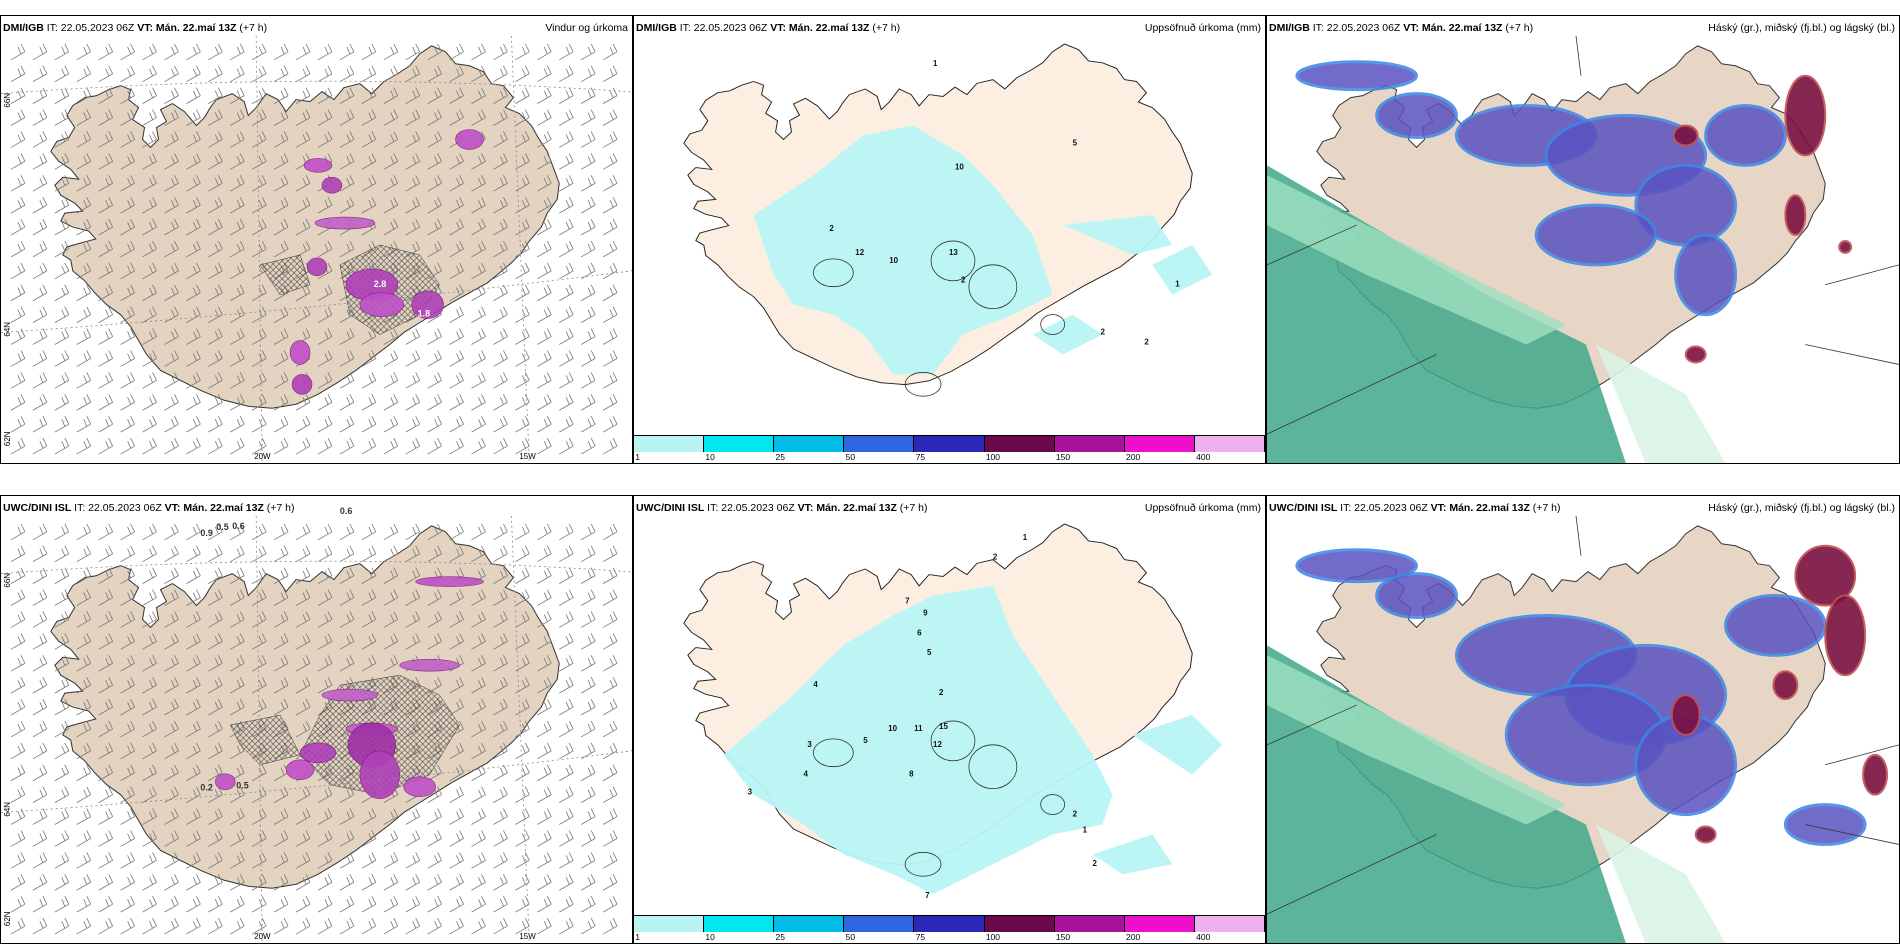  I want to click on projection-lines, so click(1583, 715).